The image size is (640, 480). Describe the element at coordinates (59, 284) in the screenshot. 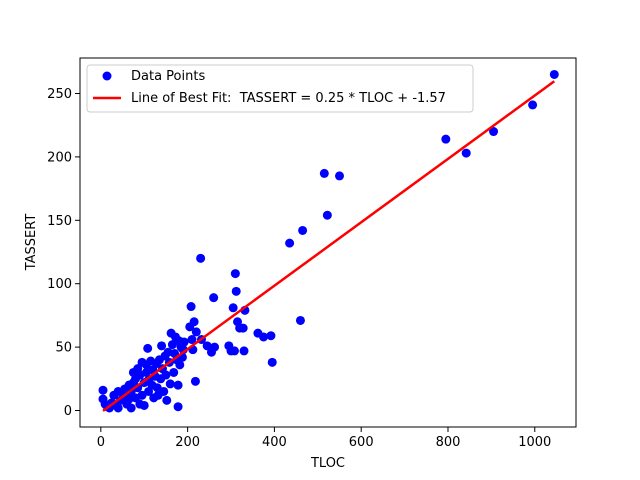

I see `y-tick-label-100: 100` at that location.